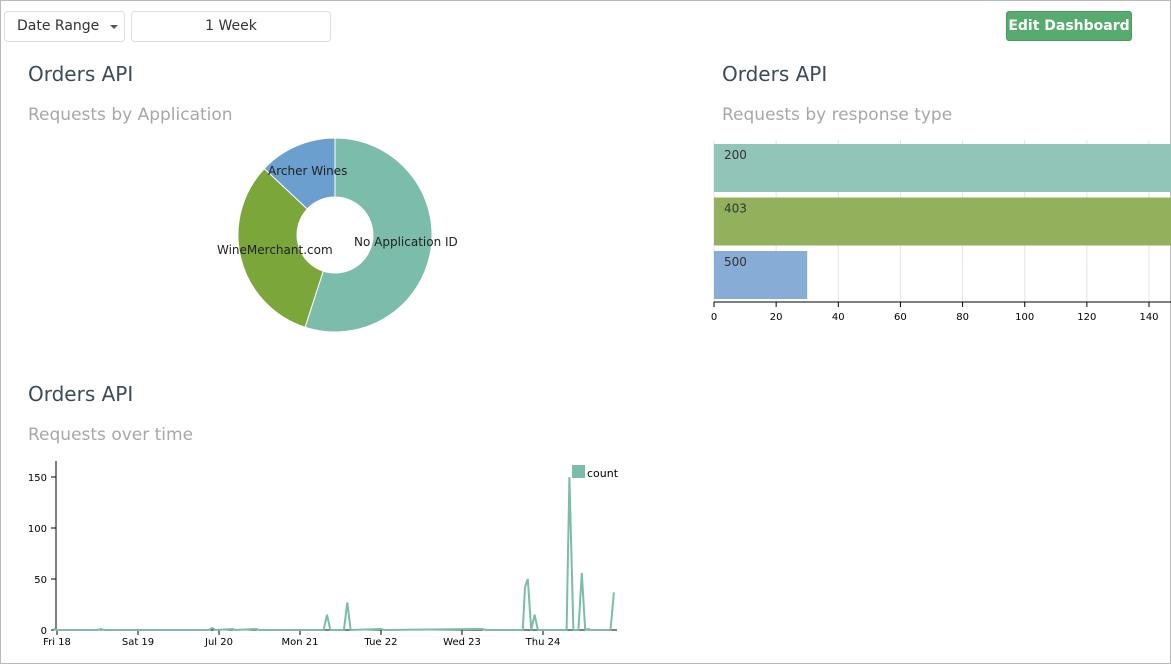 This screenshot has height=664, width=1171. I want to click on x-tick-label: Jul 20, so click(218, 642).